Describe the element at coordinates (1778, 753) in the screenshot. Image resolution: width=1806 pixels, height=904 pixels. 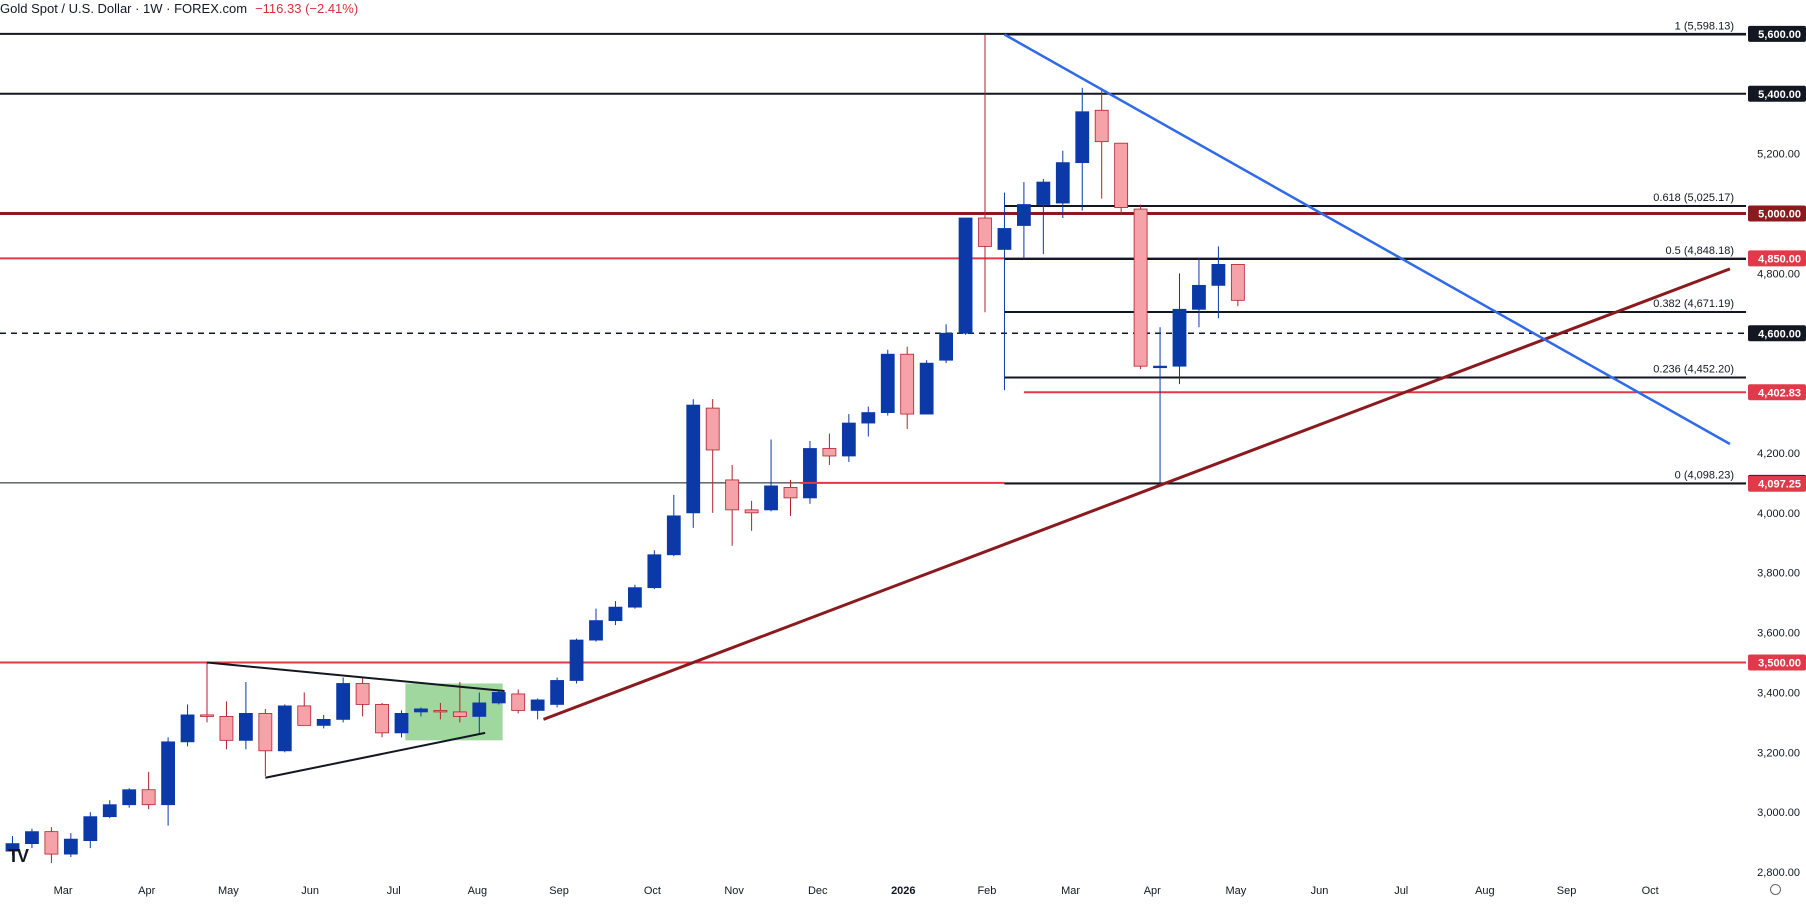
I see `y-tick-label: 3,200.00` at that location.